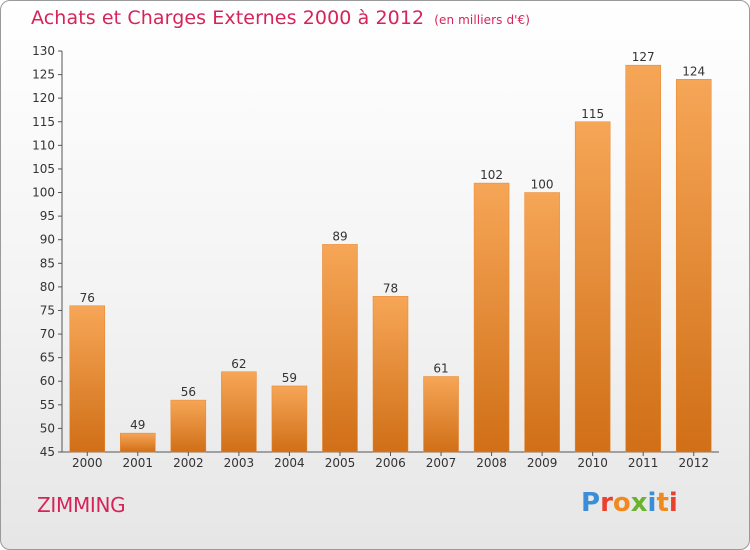 Image resolution: width=750 pixels, height=550 pixels. Describe the element at coordinates (47, 452) in the screenshot. I see `y-tick-label: 45` at that location.